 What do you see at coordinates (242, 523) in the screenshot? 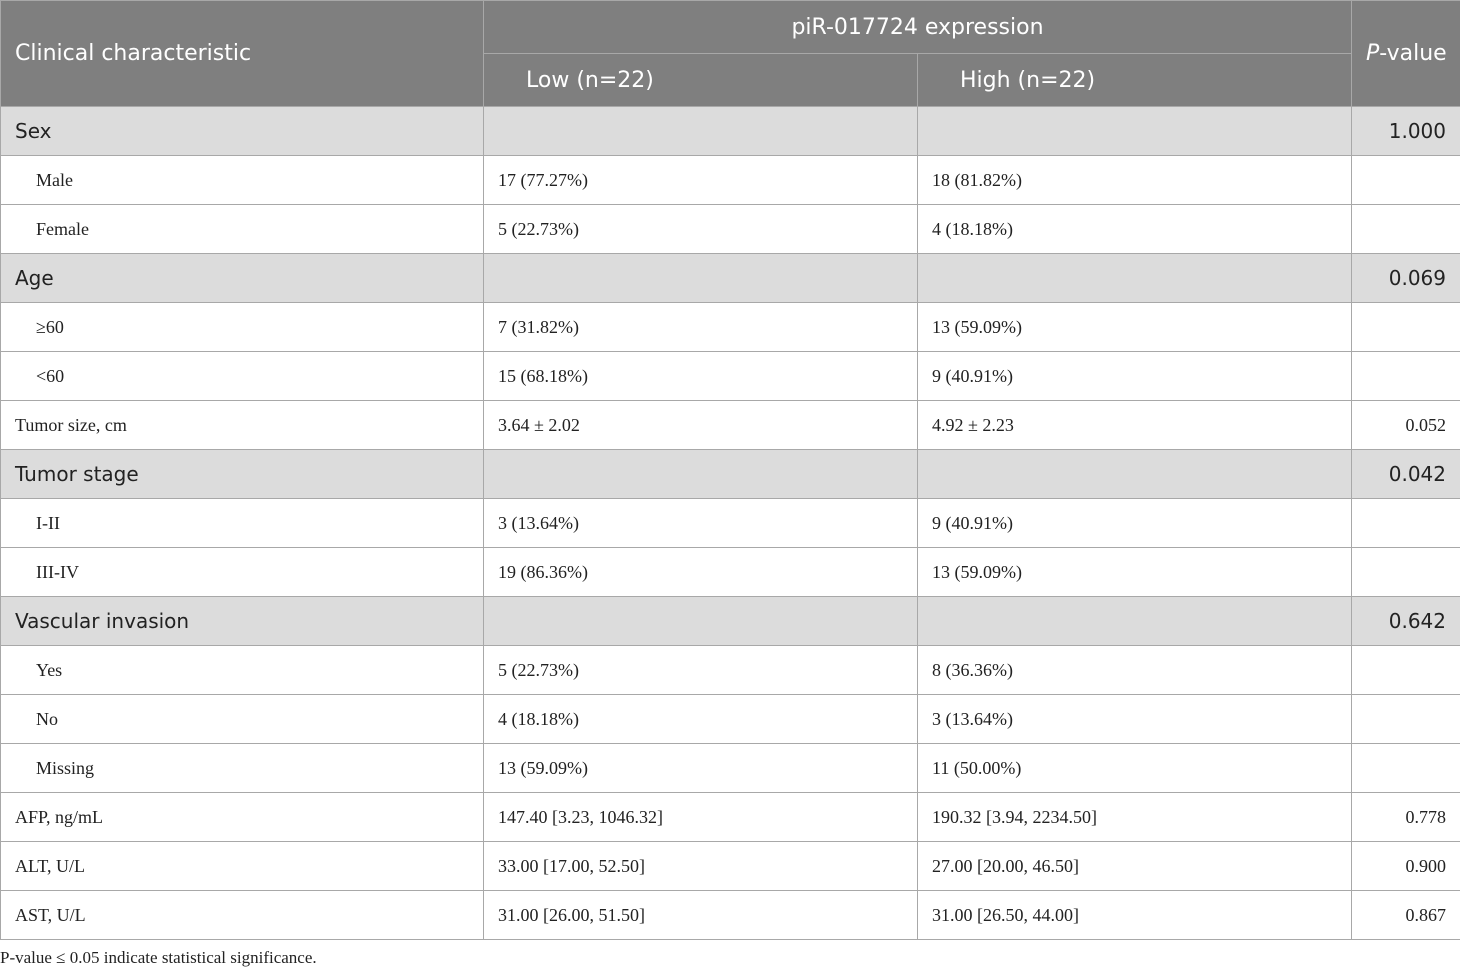
I see `cell-characteristic: I-II` at bounding box center [242, 523].